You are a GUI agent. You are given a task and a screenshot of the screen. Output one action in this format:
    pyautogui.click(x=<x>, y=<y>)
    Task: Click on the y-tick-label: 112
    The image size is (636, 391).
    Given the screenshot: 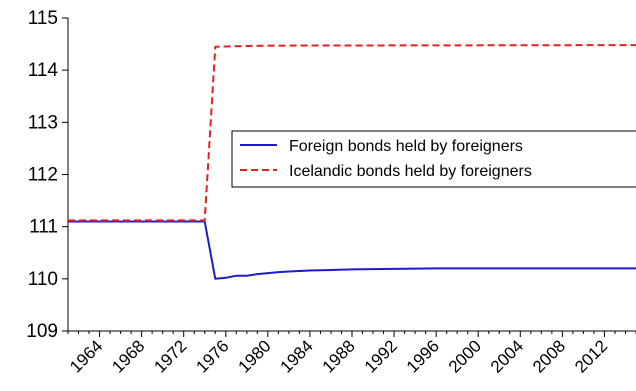 What is the action you would take?
    pyautogui.click(x=43, y=175)
    